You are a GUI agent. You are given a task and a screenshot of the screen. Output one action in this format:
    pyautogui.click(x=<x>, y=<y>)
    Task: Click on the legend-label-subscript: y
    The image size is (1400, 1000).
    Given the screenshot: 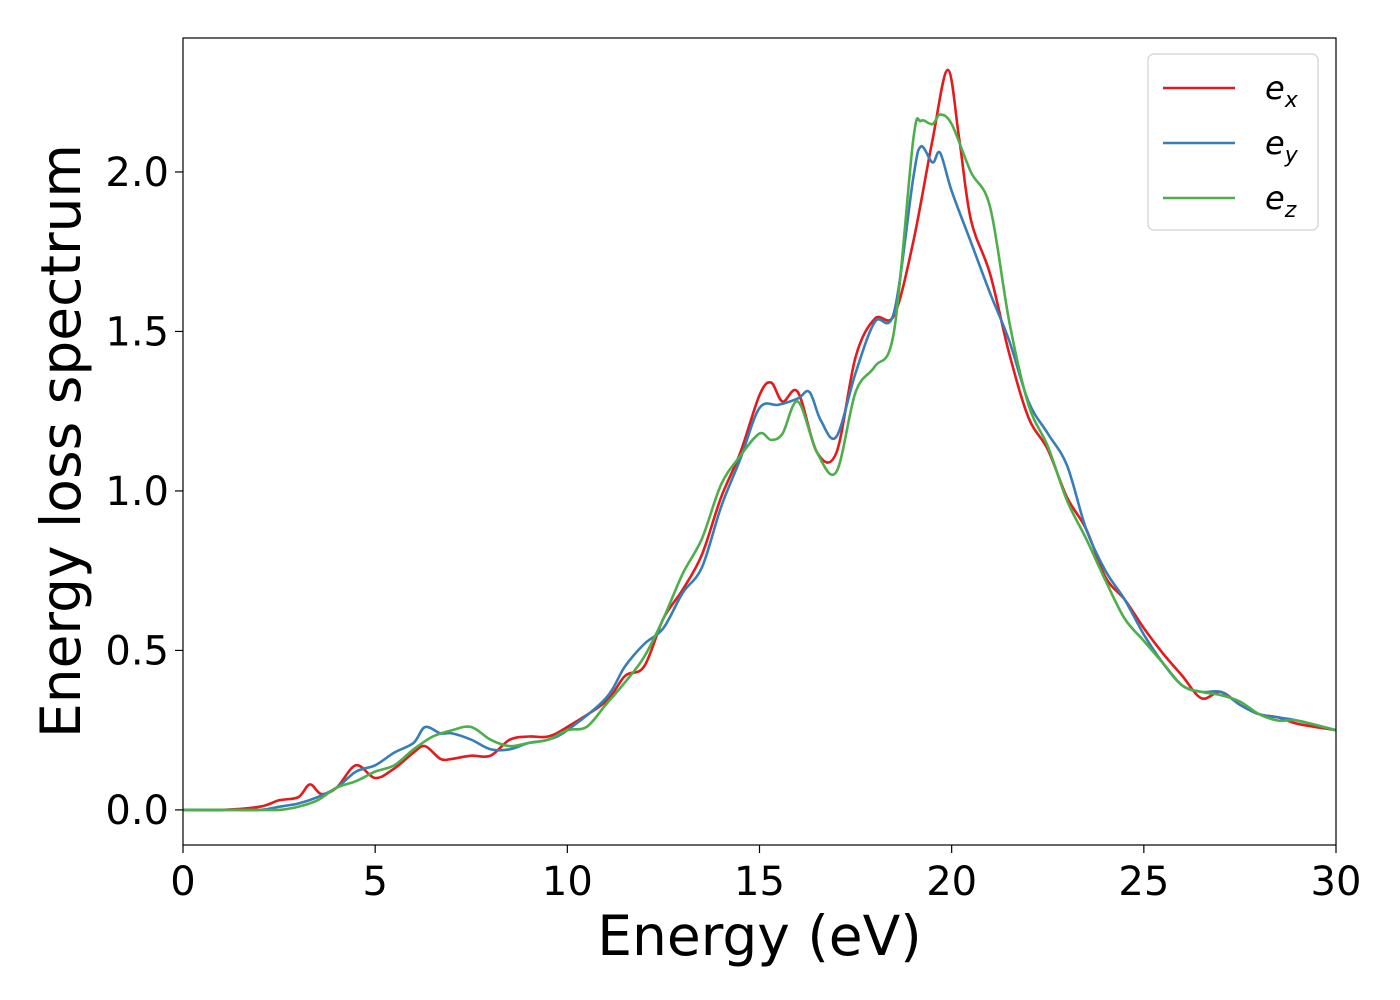 What is the action you would take?
    pyautogui.click(x=1291, y=155)
    